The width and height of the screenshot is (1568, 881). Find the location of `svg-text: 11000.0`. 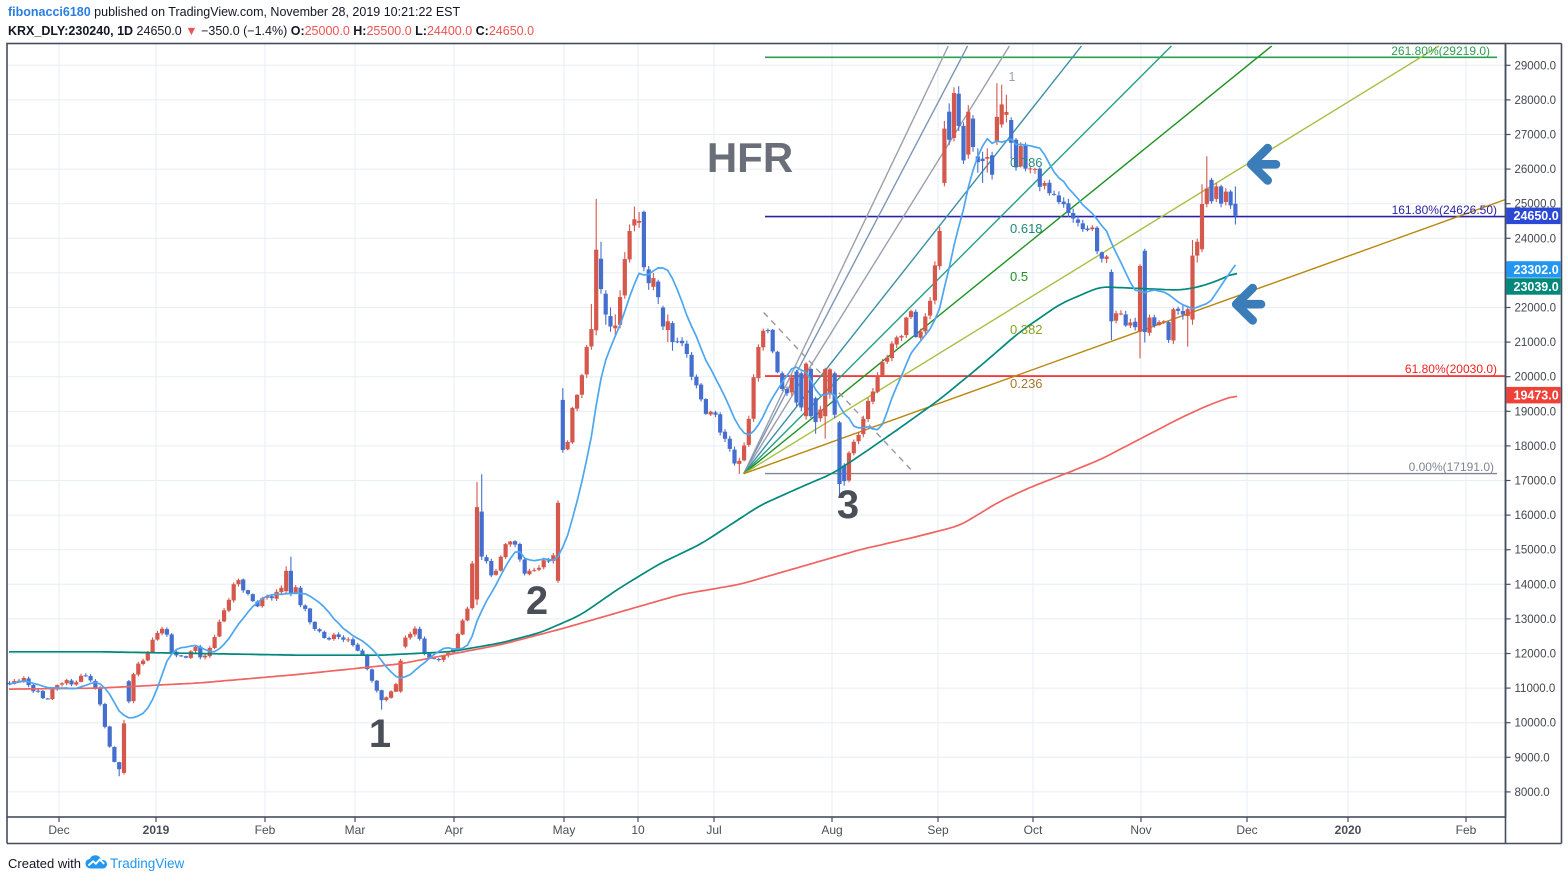

svg-text: 11000.0 is located at coordinates (1535, 689).